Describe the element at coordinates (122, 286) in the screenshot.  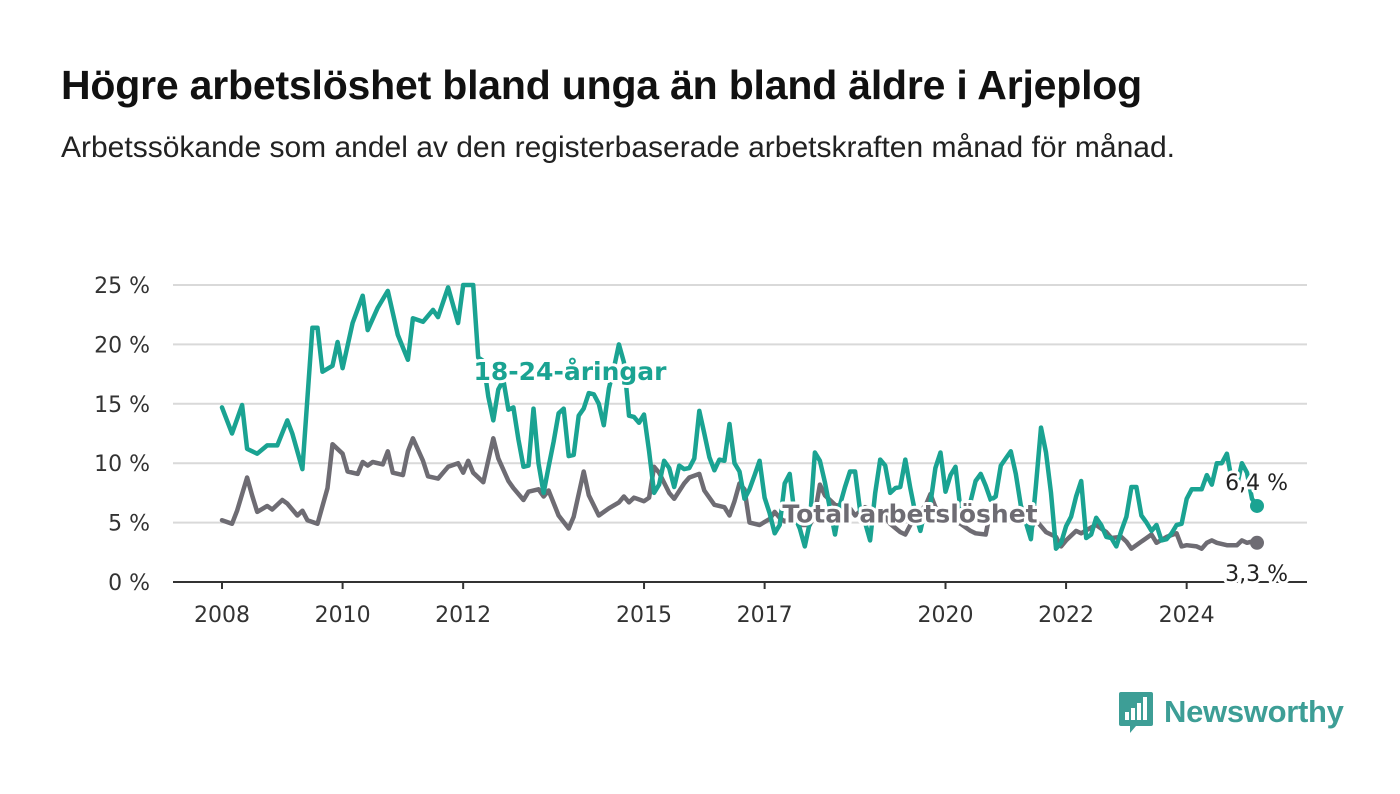
I see `y-tick-label: 25 %` at that location.